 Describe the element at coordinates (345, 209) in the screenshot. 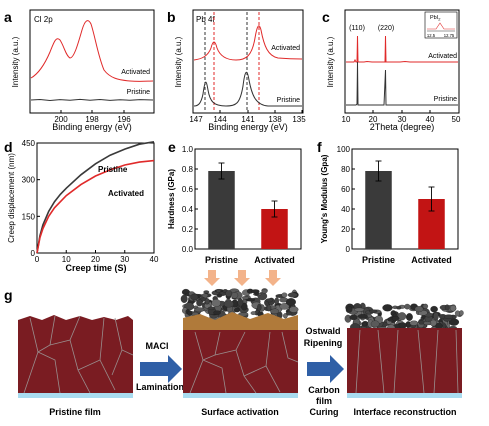

I see `ytick-label-f: 40` at that location.